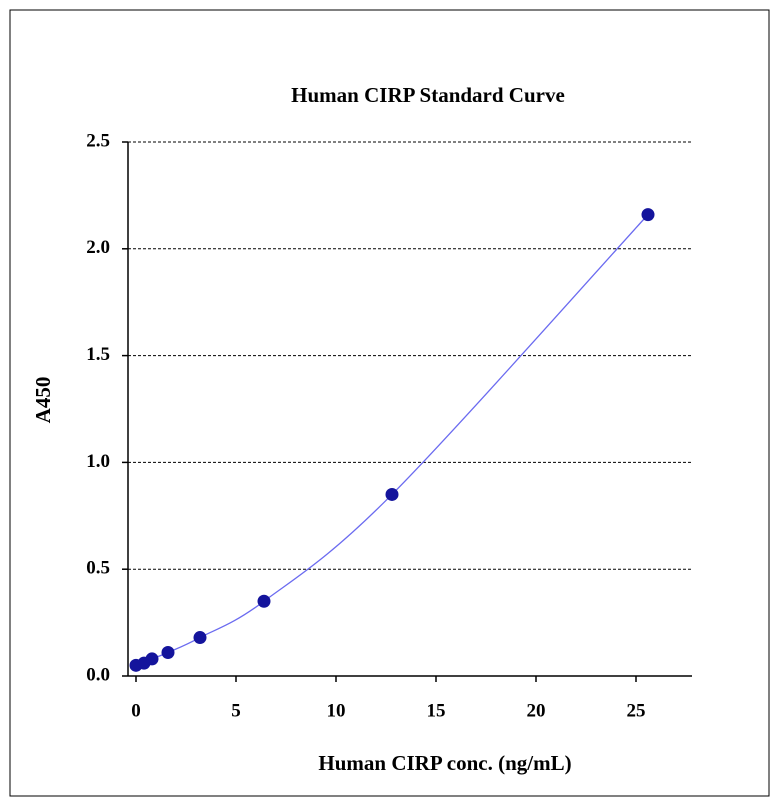 The height and width of the screenshot is (806, 779). What do you see at coordinates (336, 710) in the screenshot?
I see `x-tick-label: 10` at bounding box center [336, 710].